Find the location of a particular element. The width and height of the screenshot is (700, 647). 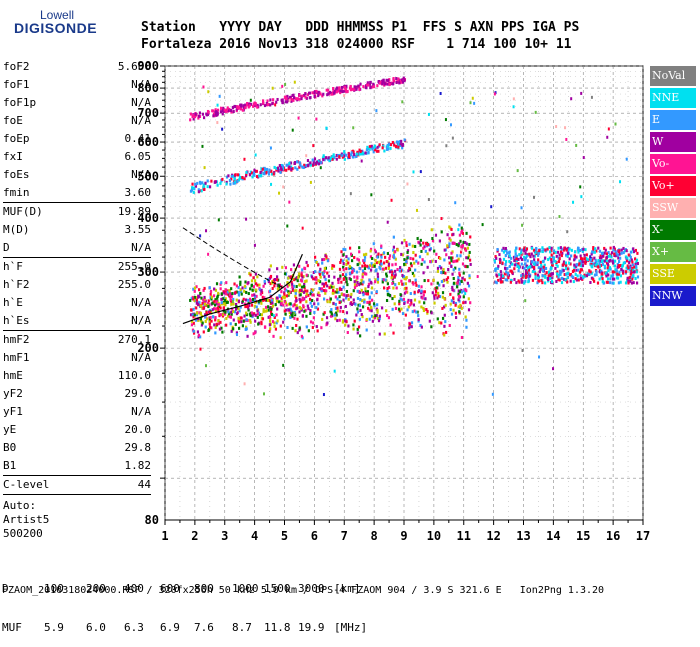

param-name: C-level is located at coordinates (26, 484).